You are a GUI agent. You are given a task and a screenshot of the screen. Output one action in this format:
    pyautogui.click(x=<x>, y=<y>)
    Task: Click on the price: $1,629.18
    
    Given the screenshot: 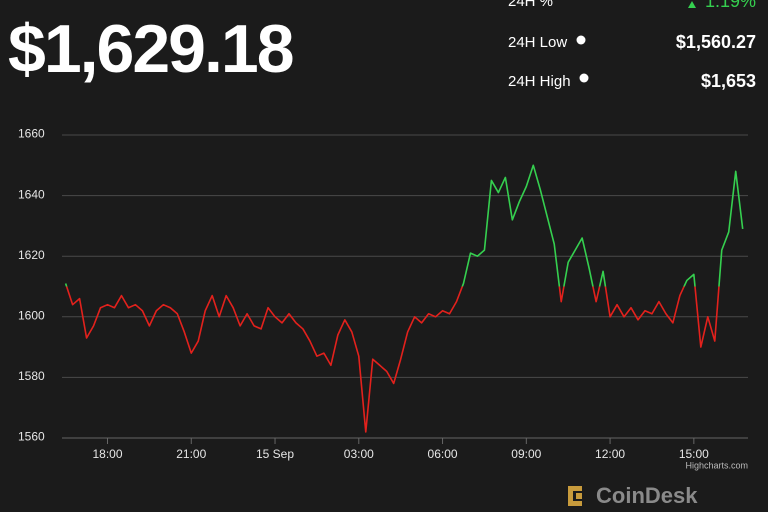 What is the action you would take?
    pyautogui.click(x=150, y=49)
    